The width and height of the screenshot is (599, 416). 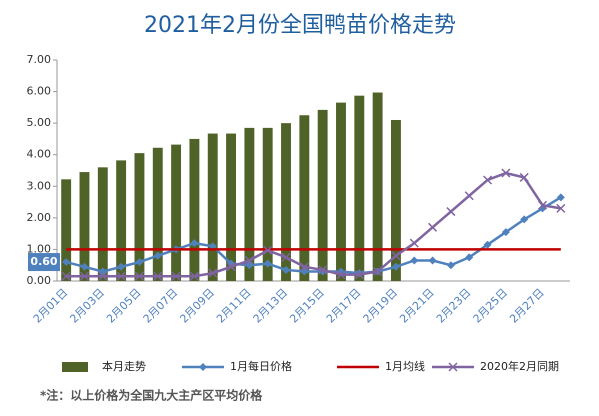 I want to click on legend-swatch, so click(x=75, y=367).